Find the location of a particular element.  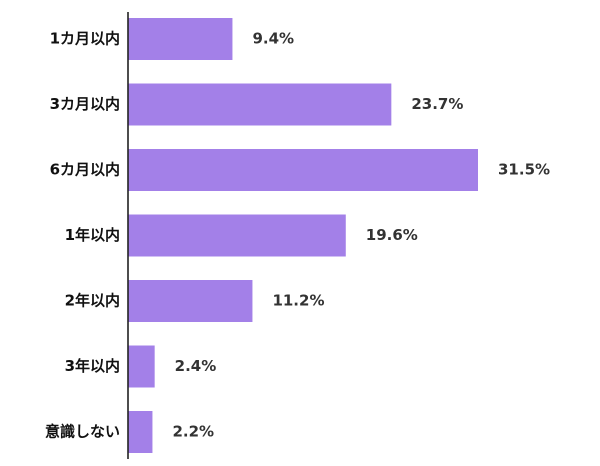

value-label-5: 2.4% is located at coordinates (196, 366).